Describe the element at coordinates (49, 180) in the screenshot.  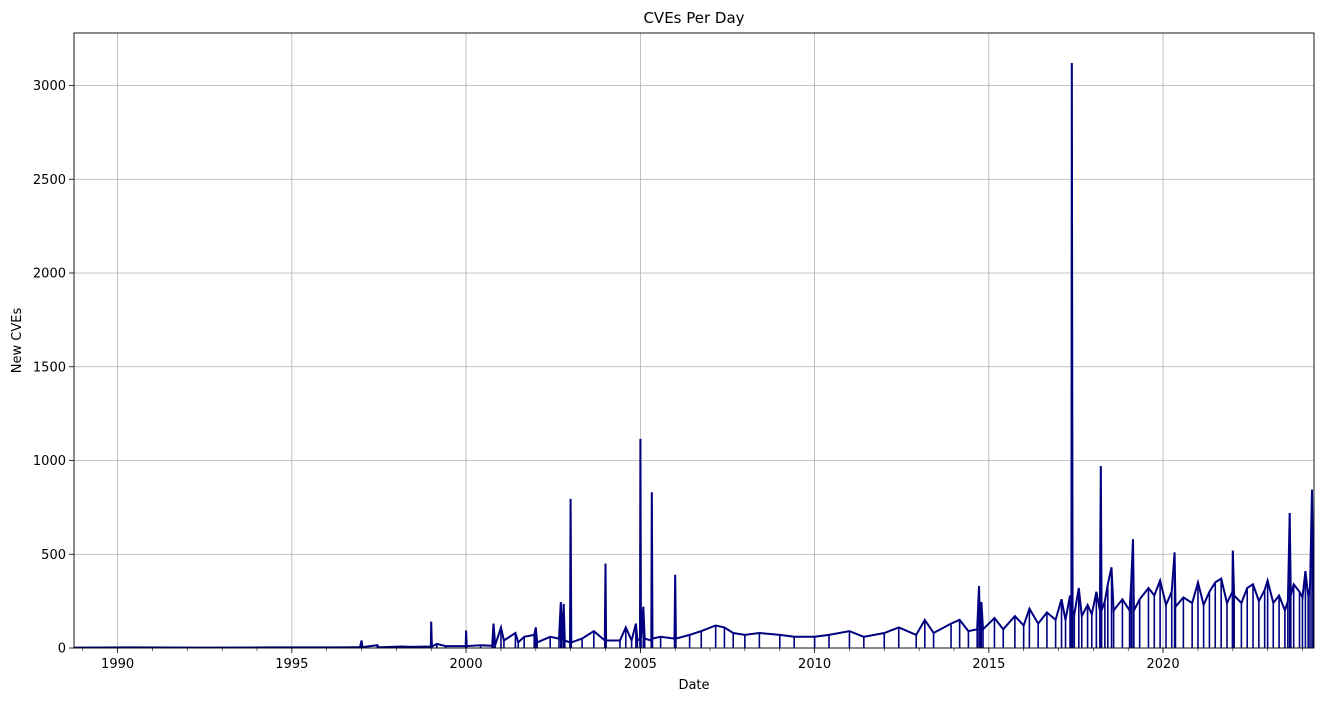
I see `y-tick-label: 2500` at that location.